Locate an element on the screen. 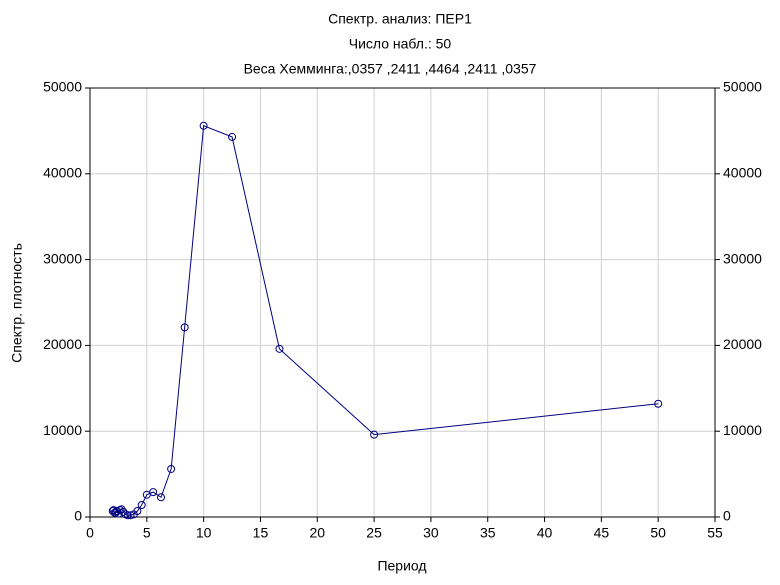 This screenshot has width=780, height=585. x-tick-label: 20 is located at coordinates (317, 533).